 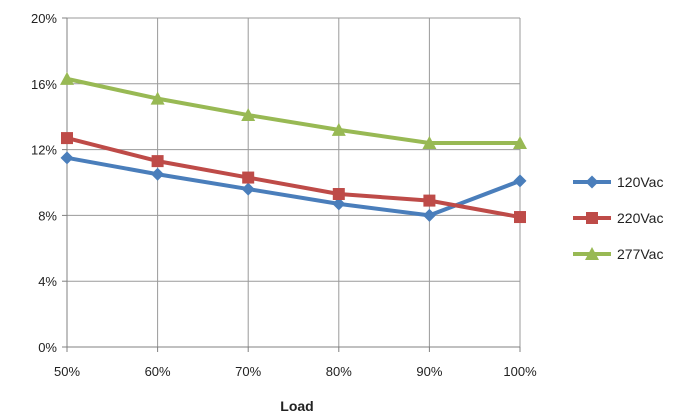 What do you see at coordinates (44, 84) in the screenshot?
I see `y-tick-label: 16%` at bounding box center [44, 84].